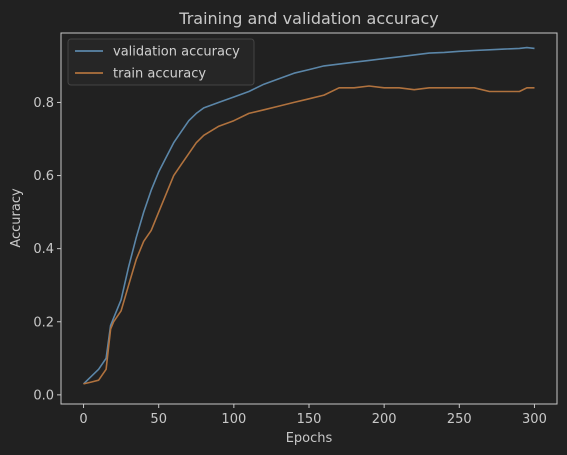 The width and height of the screenshot is (567, 455). Describe the element at coordinates (158, 419) in the screenshot. I see `x-tick-label: 50` at that location.